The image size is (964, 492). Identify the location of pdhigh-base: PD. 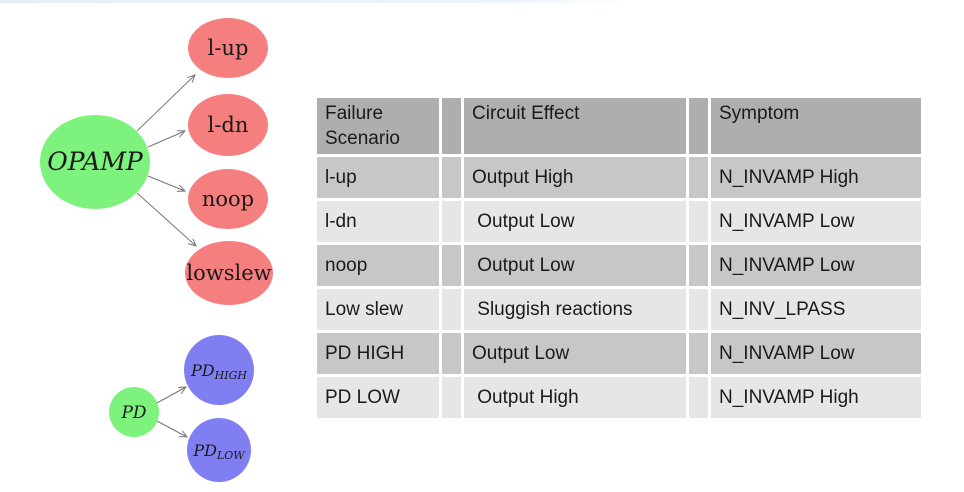
(202, 370).